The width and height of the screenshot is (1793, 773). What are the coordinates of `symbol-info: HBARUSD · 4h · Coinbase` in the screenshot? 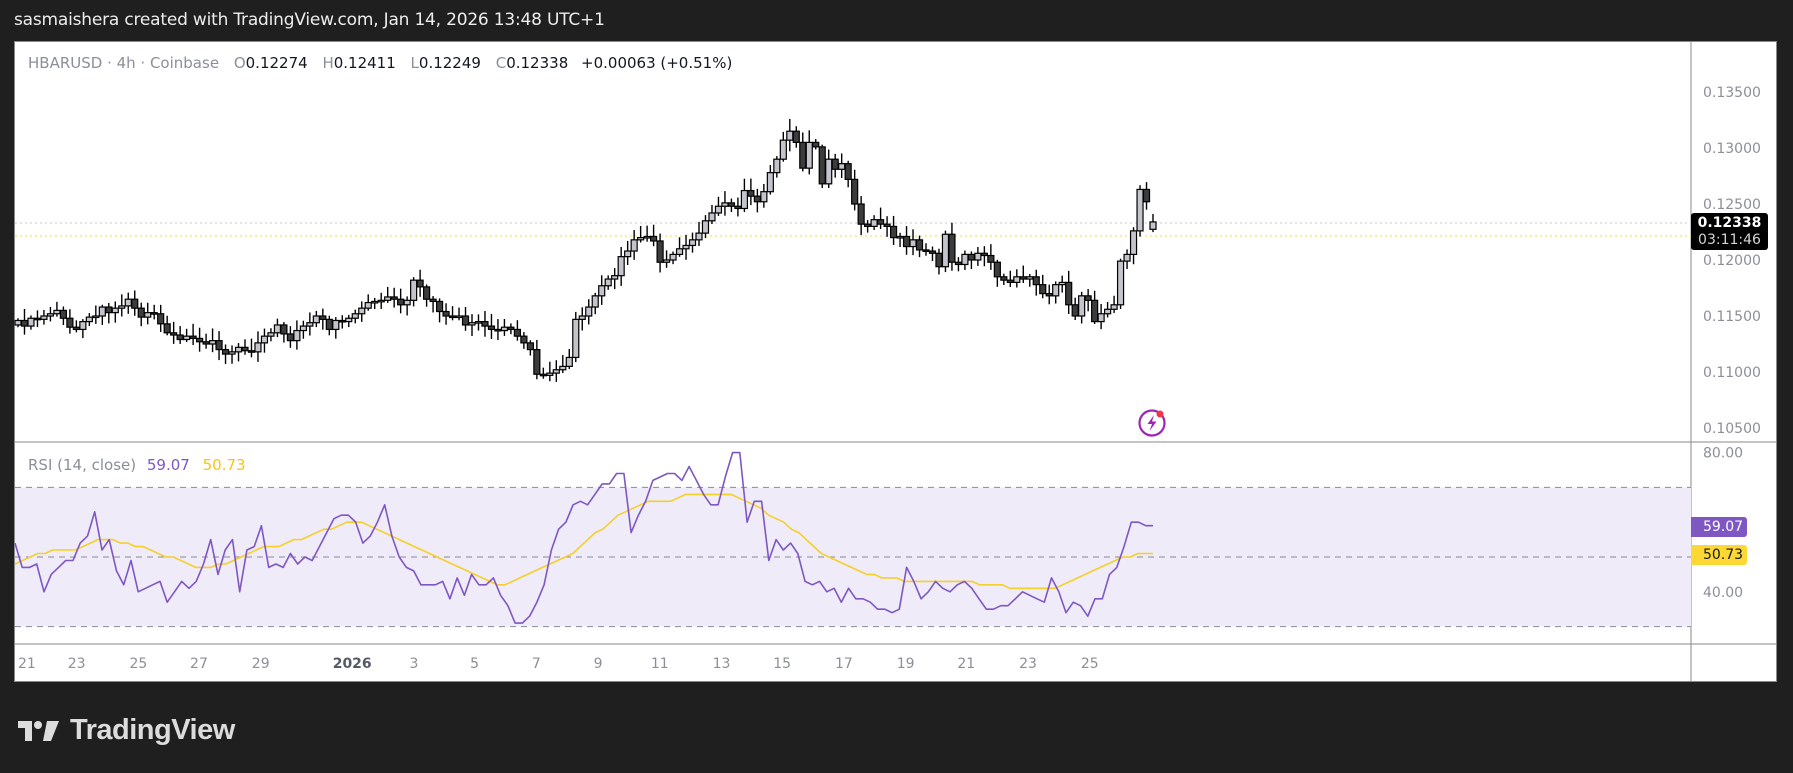 It's located at (124, 63).